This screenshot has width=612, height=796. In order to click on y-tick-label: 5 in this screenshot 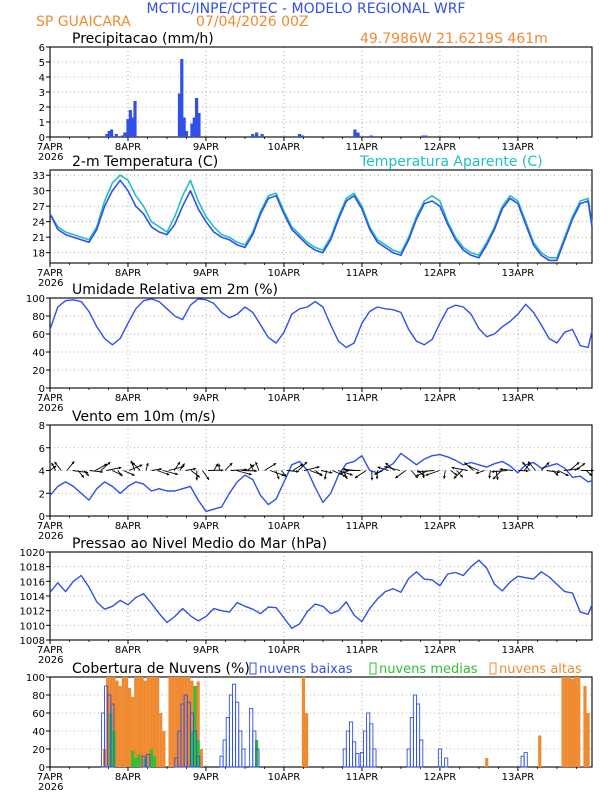, I will do `click(42, 63)`.